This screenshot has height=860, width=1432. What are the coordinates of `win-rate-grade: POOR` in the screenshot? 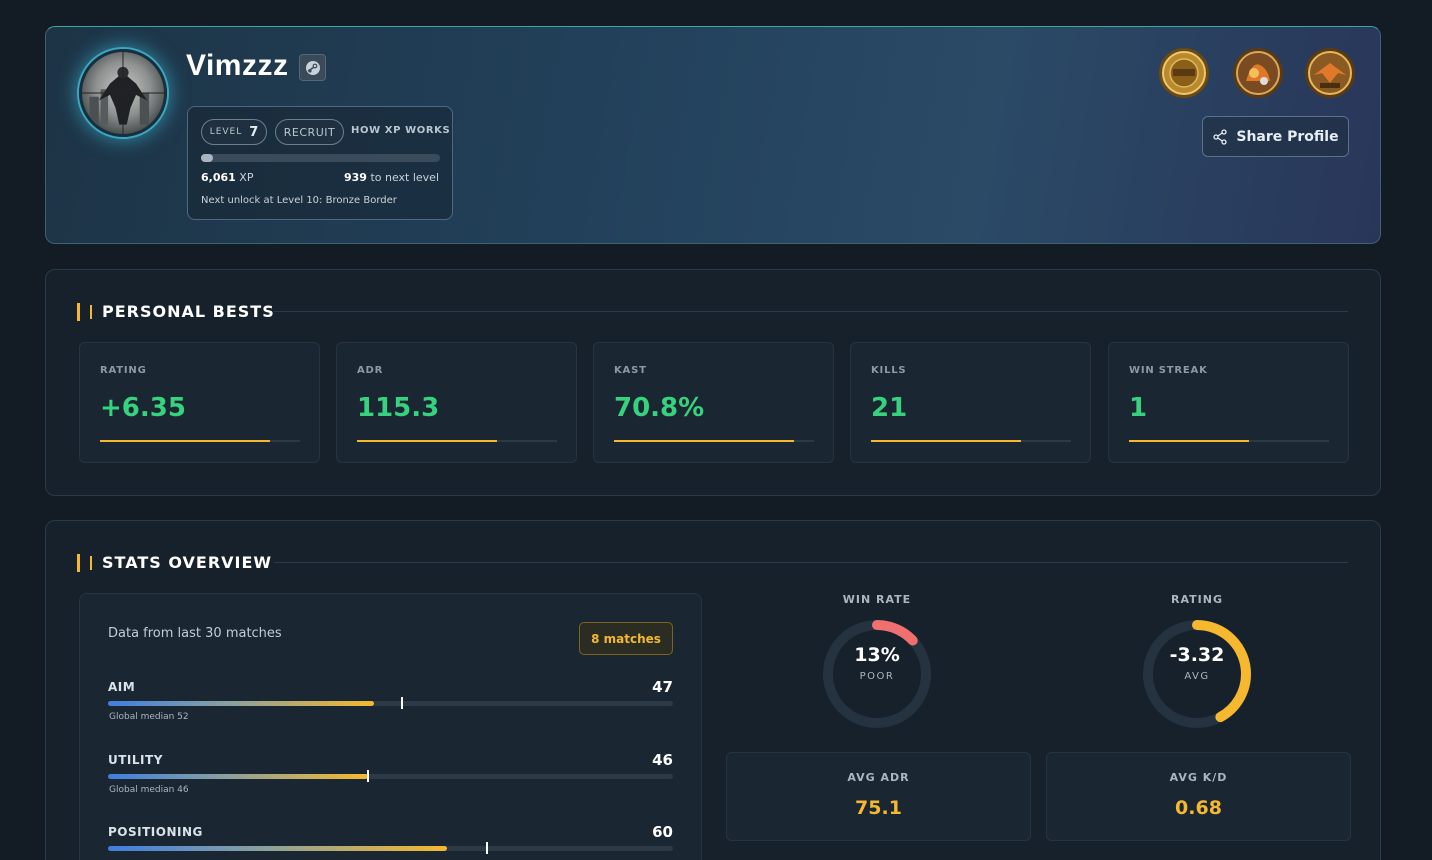 It's located at (877, 676).